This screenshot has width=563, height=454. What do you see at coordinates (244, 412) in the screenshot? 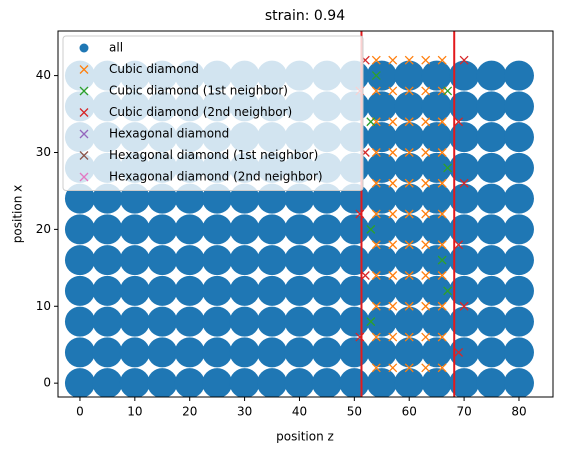
I see `x-tick-label: 30` at bounding box center [244, 412].